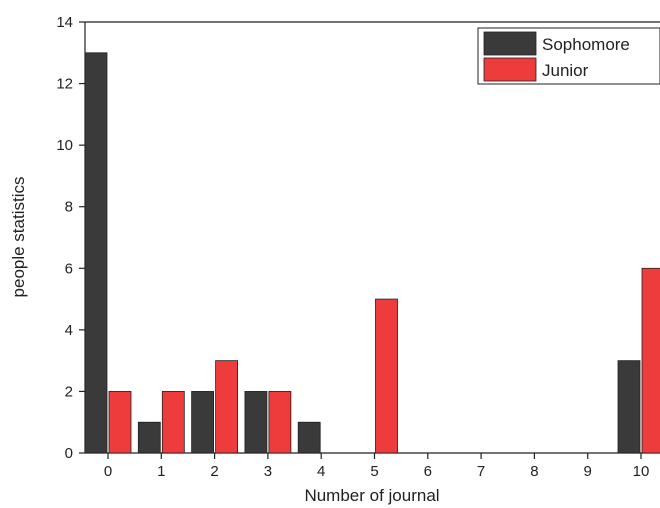 This screenshot has width=660, height=508. What do you see at coordinates (371, 495) in the screenshot?
I see `x-axis-label: Number of journal` at bounding box center [371, 495].